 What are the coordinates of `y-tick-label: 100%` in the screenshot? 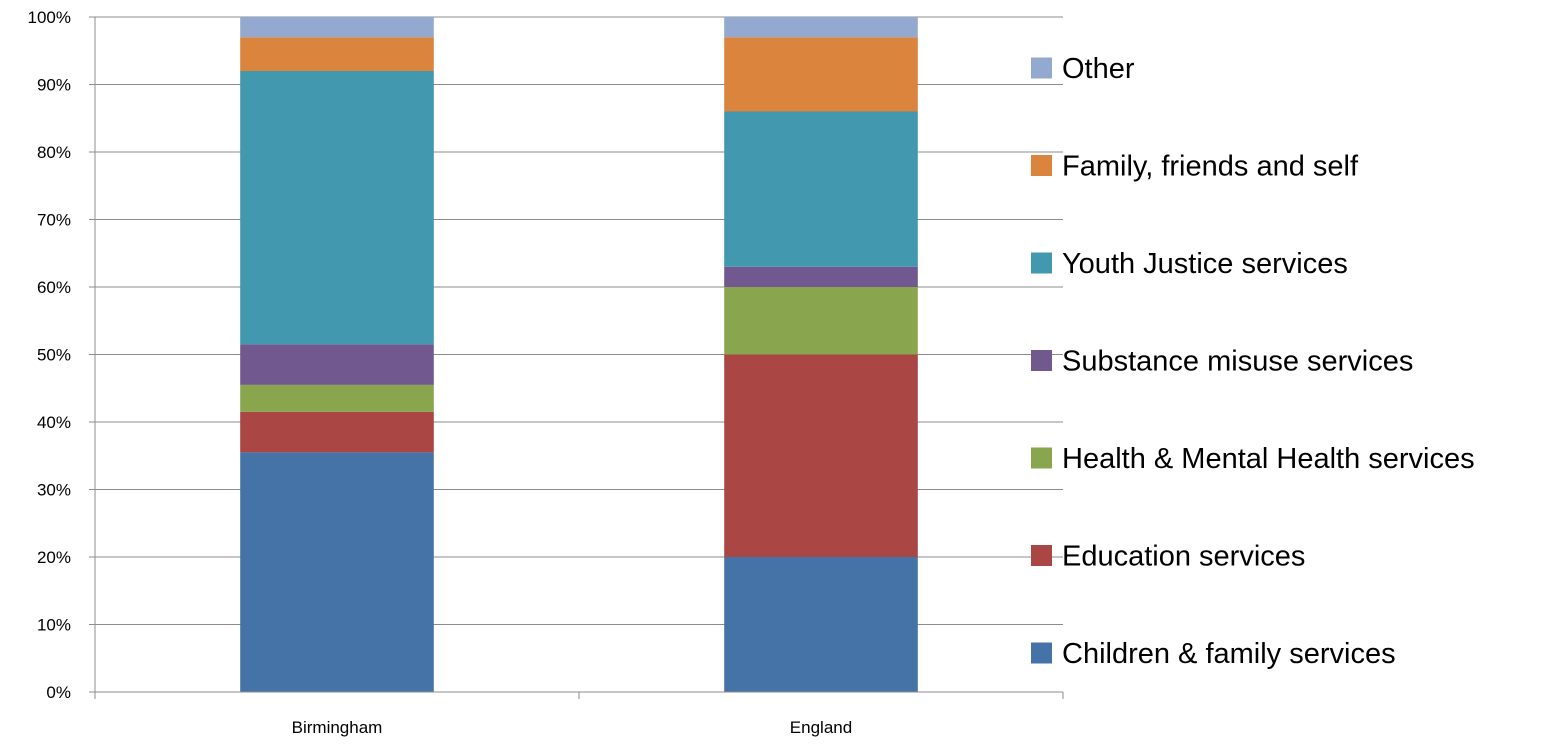 It's located at (49, 17).